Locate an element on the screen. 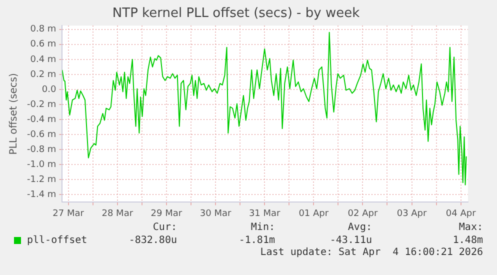 The width and height of the screenshot is (497, 275). chart-title: NTP kernel PLL offset (secs) - by week is located at coordinates (236, 14).